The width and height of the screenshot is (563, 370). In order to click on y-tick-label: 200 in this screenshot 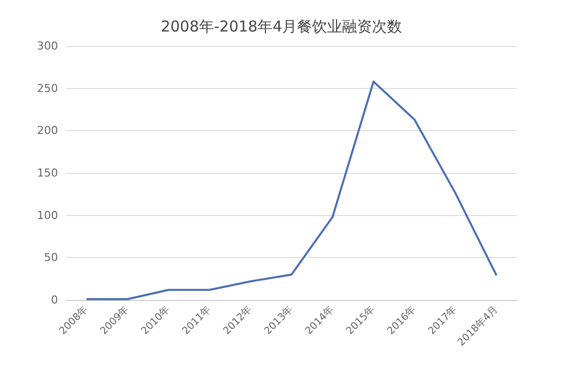, I will do `click(47, 131)`.